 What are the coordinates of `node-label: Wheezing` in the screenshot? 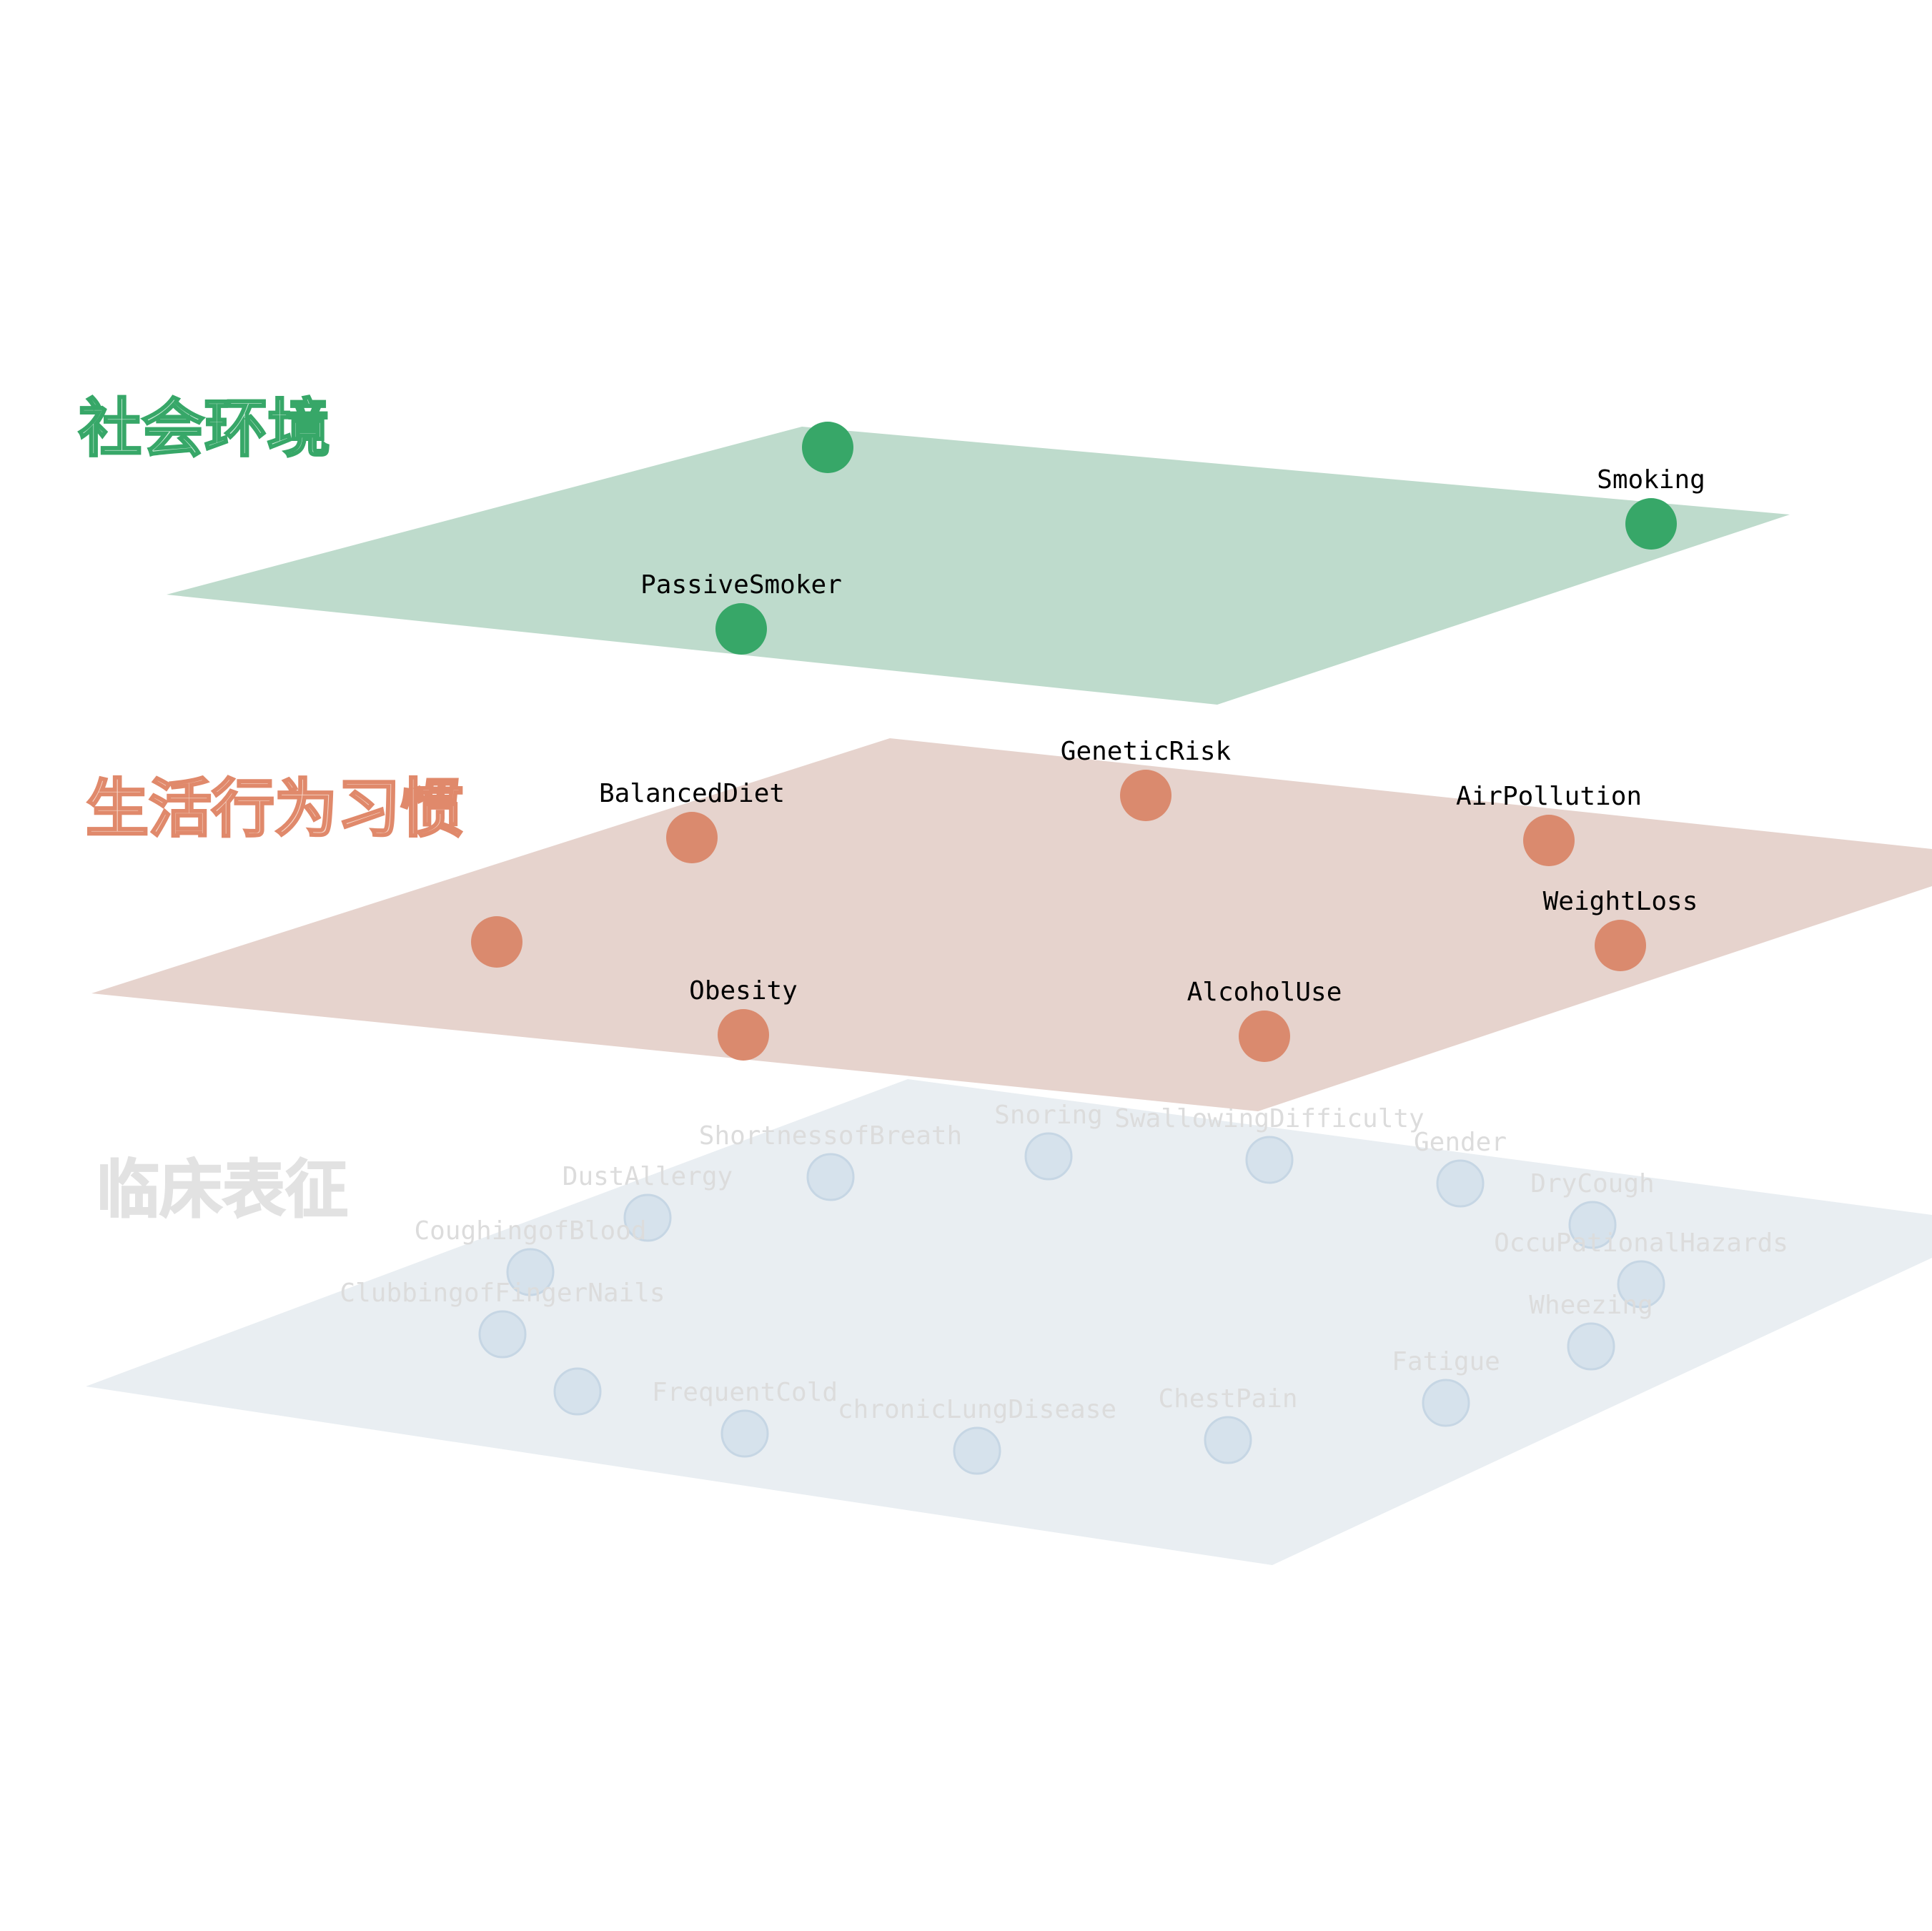 It's located at (1591, 1305).